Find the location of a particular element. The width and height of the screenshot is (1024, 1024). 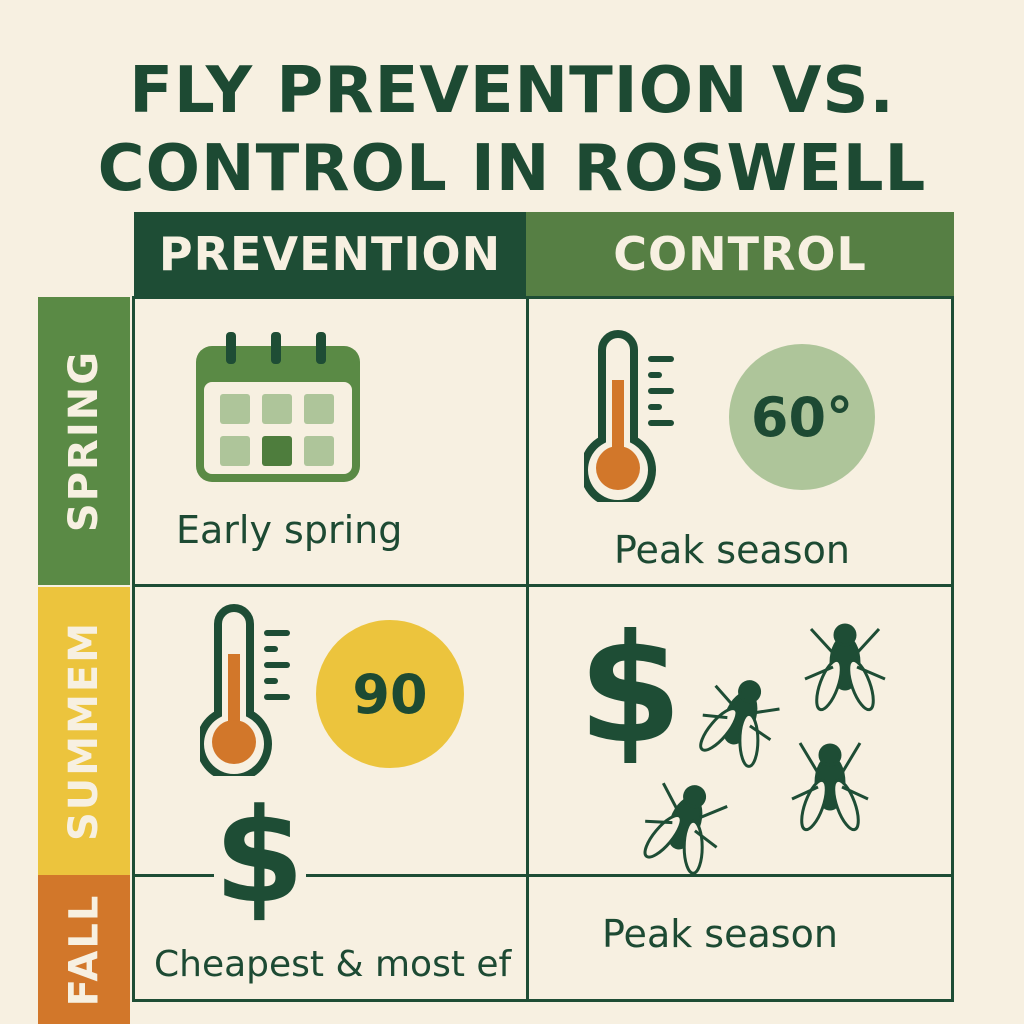

calendar-icon is located at coordinates (278, 407).